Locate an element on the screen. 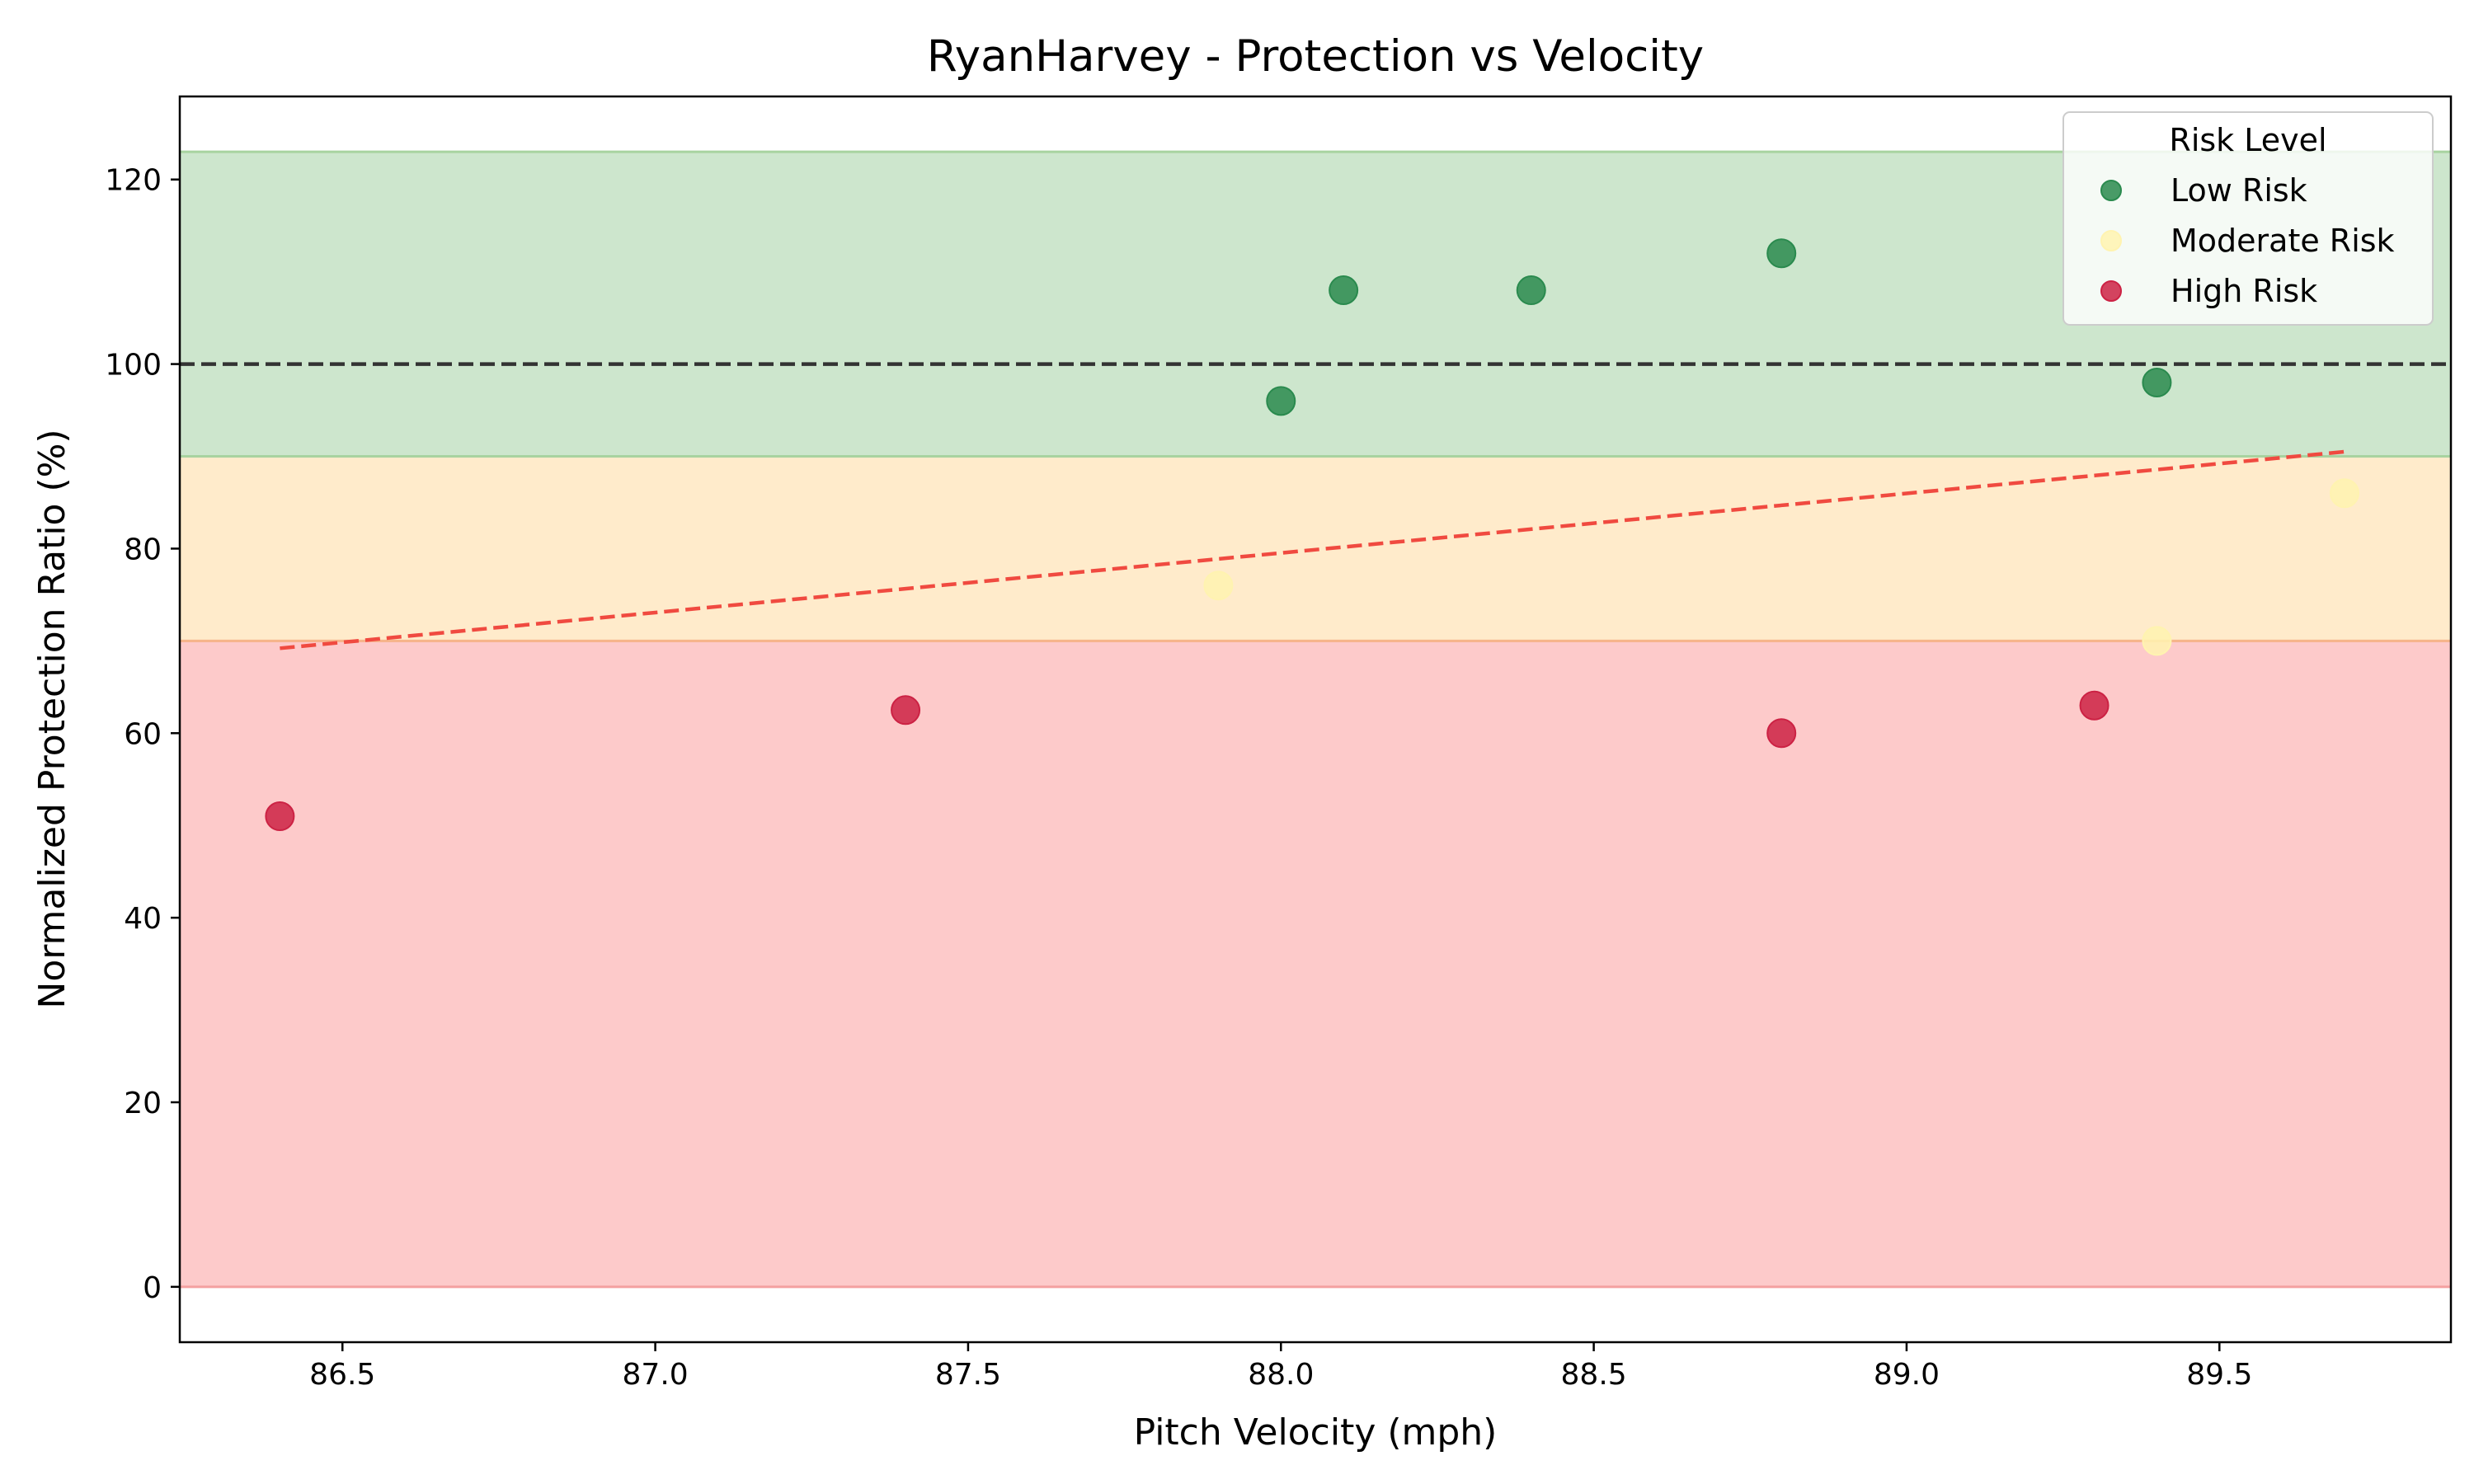  y-tick-label: 100 is located at coordinates (133, 366).